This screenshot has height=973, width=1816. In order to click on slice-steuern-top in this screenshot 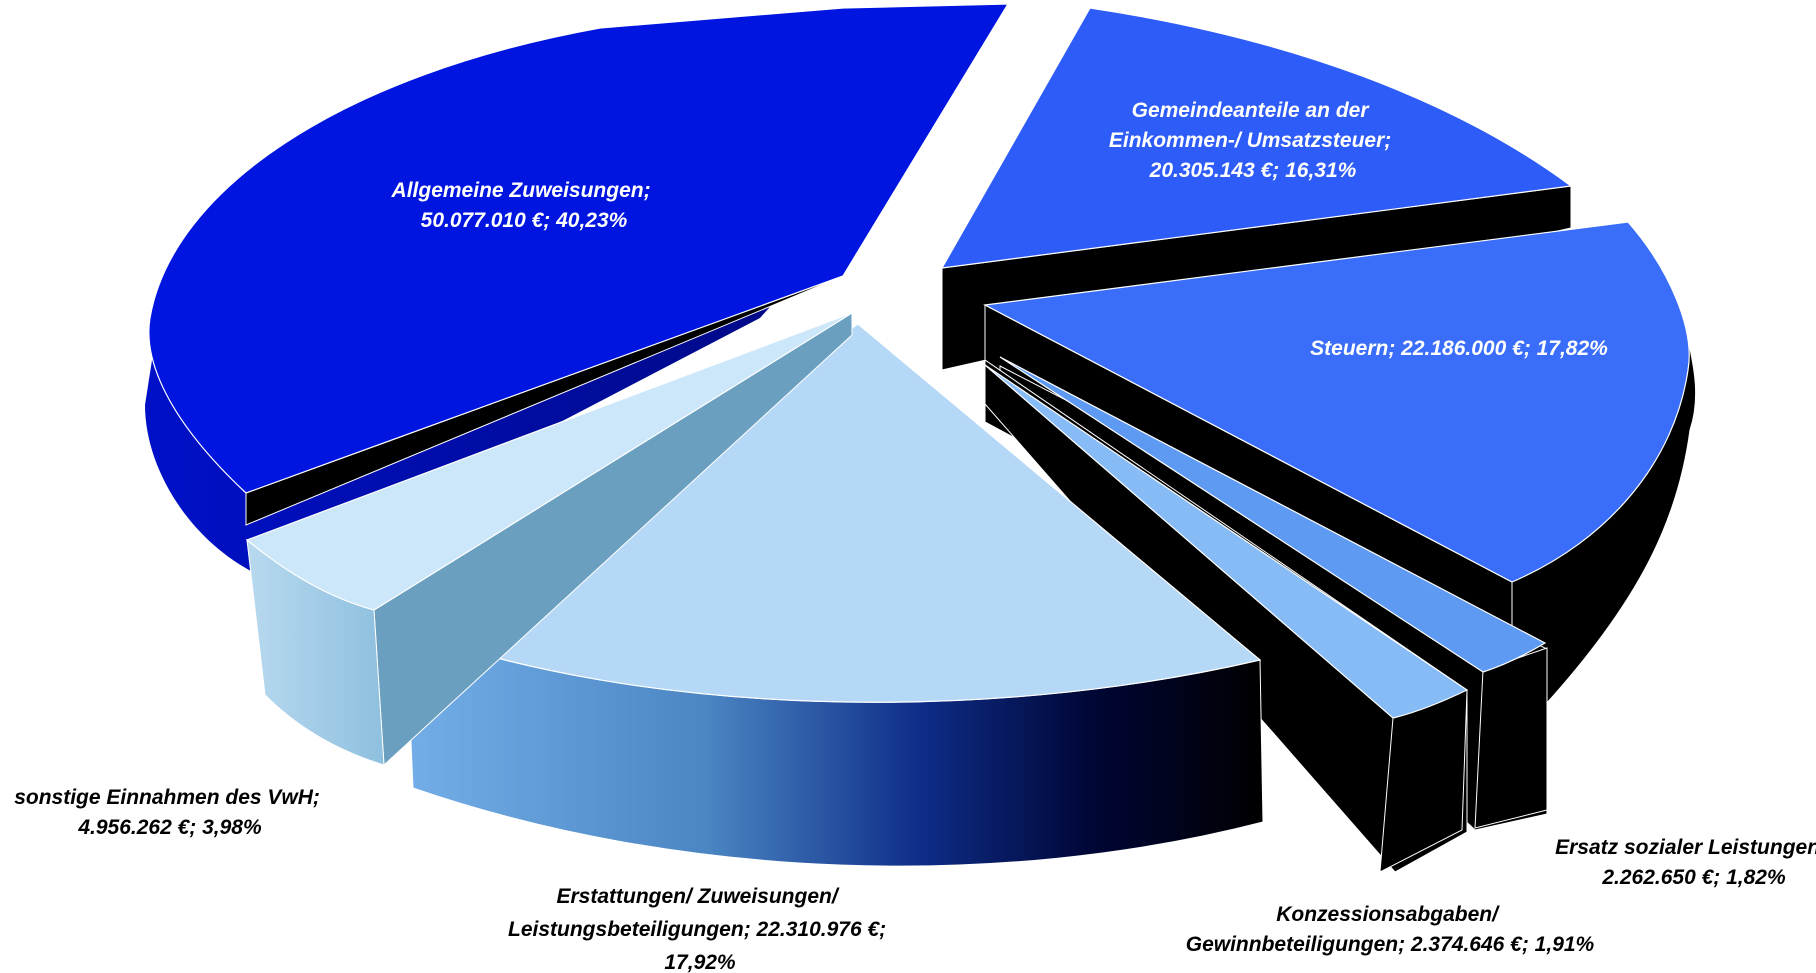, I will do `click(1336, 402)`.